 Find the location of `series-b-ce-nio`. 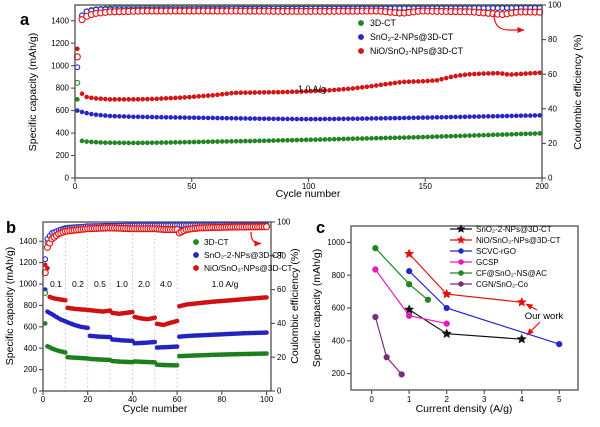

series-b-ce-nio is located at coordinates (156, 250).